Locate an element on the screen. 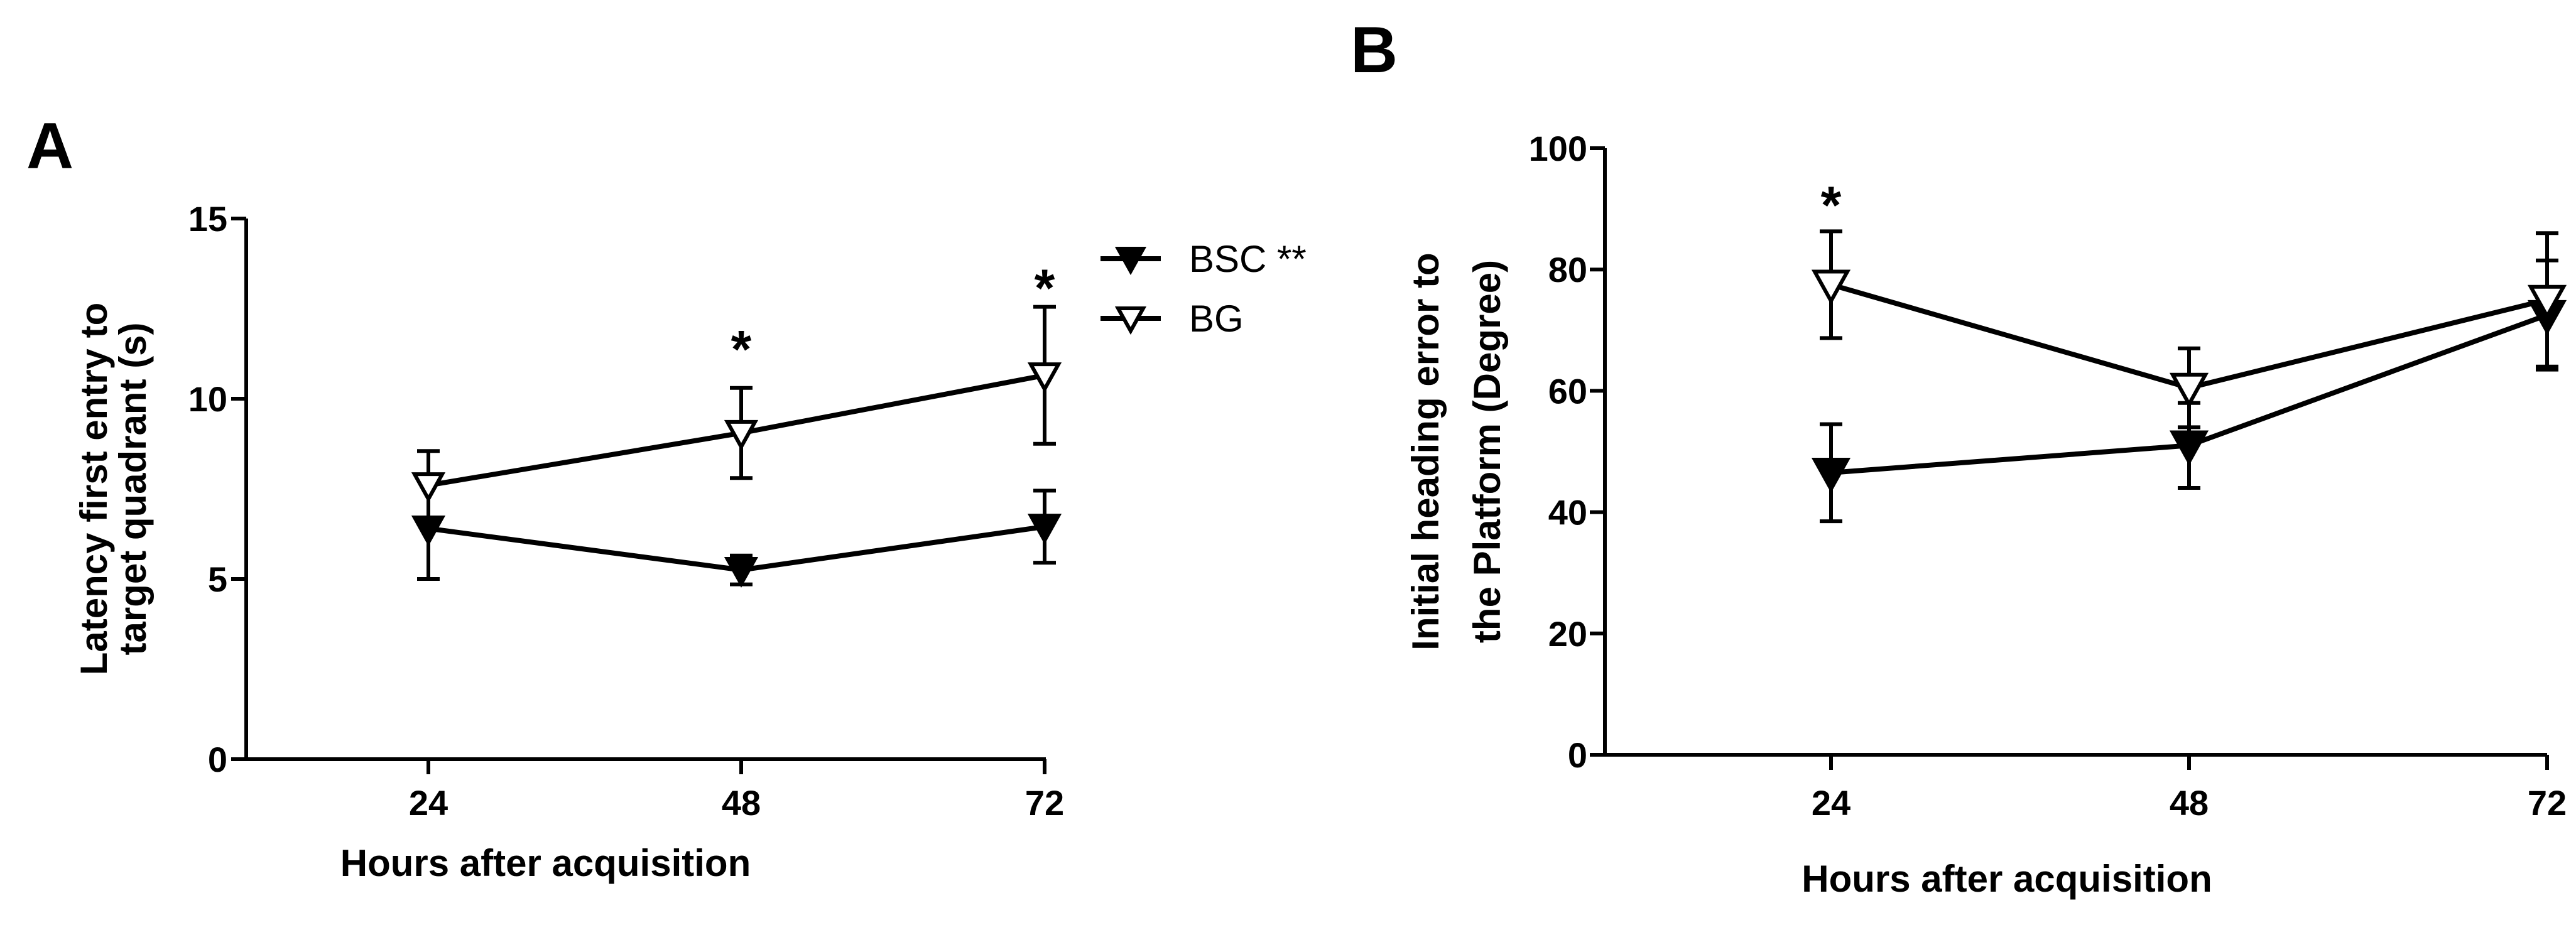 This screenshot has height=935, width=2576. y-tick-label: 100 is located at coordinates (1558, 148).